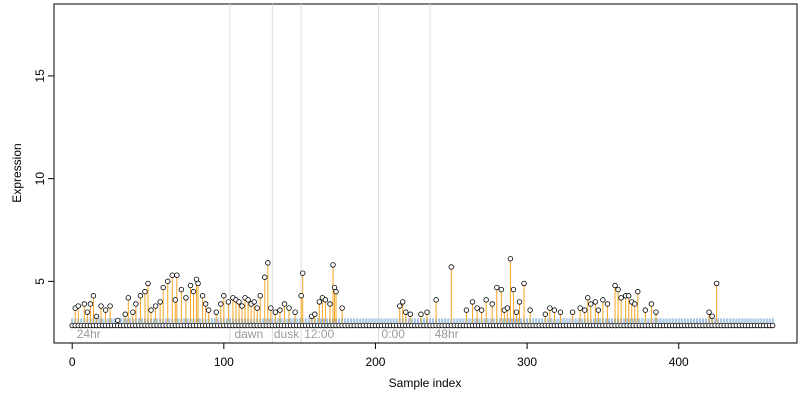 This screenshot has width=800, height=400. I want to click on phase-label: 12:00, so click(319, 334).